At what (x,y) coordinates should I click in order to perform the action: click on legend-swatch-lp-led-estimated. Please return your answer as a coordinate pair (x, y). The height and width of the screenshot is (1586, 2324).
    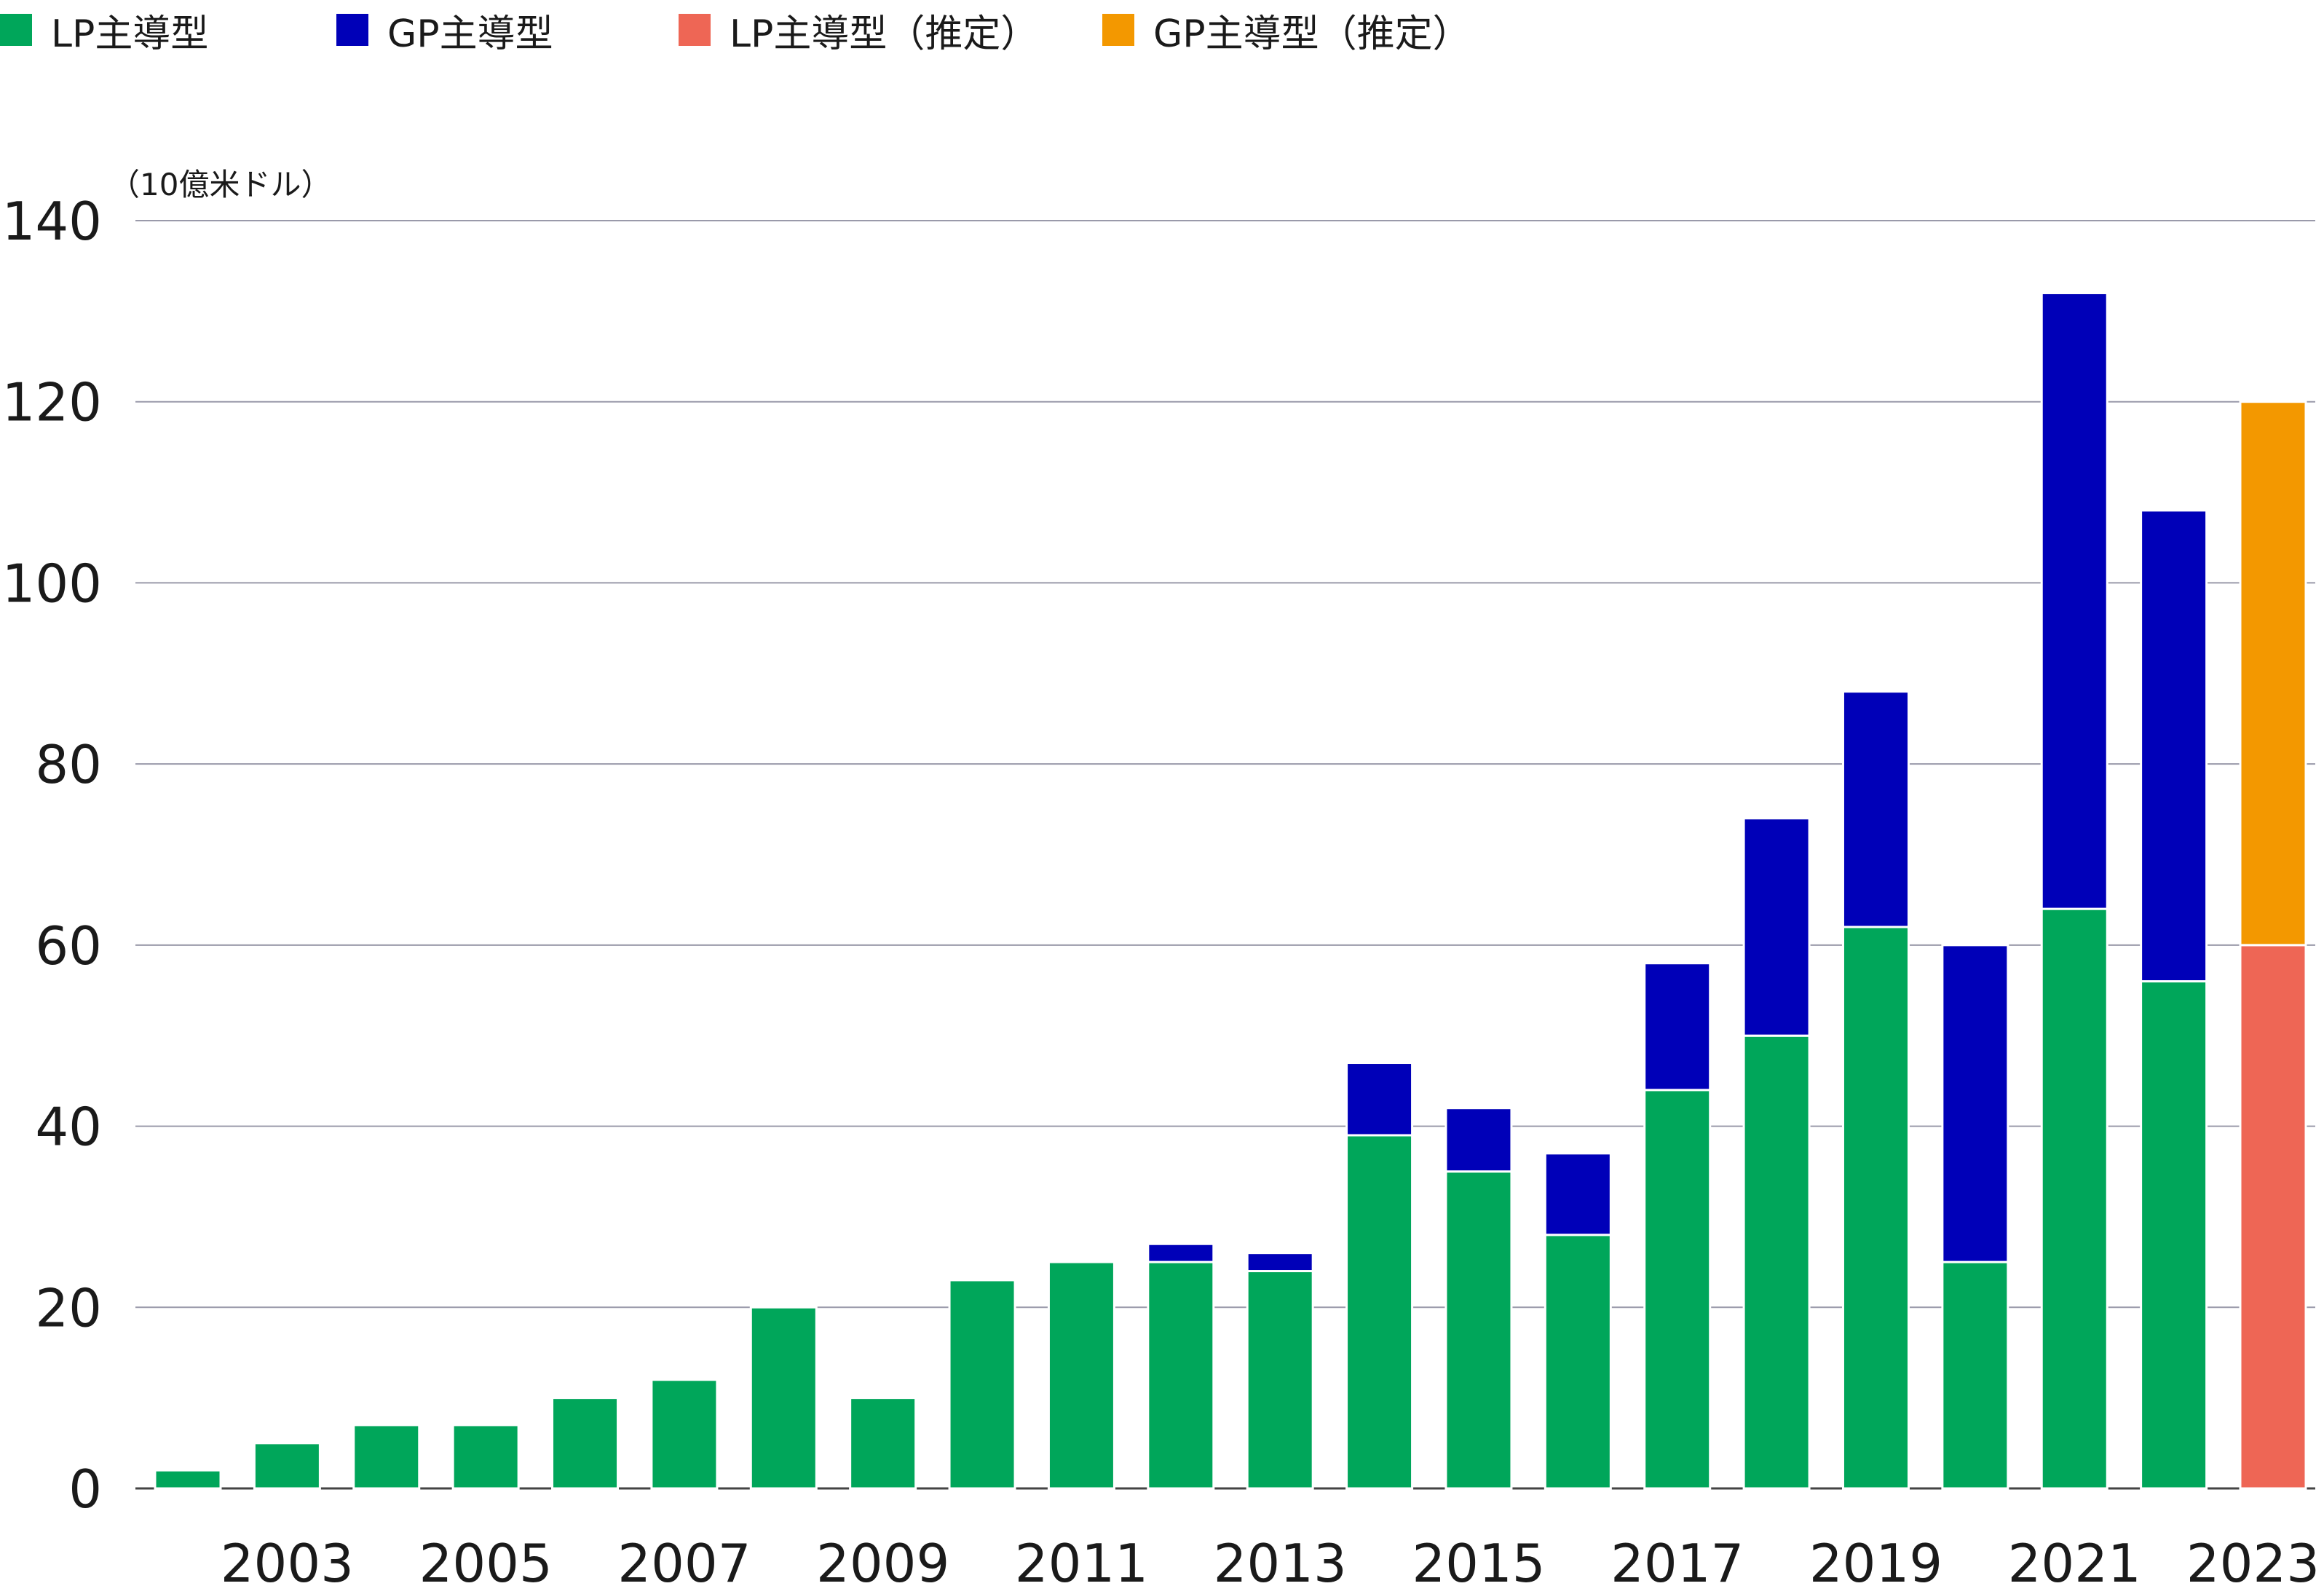
    Looking at the image, I should click on (695, 30).